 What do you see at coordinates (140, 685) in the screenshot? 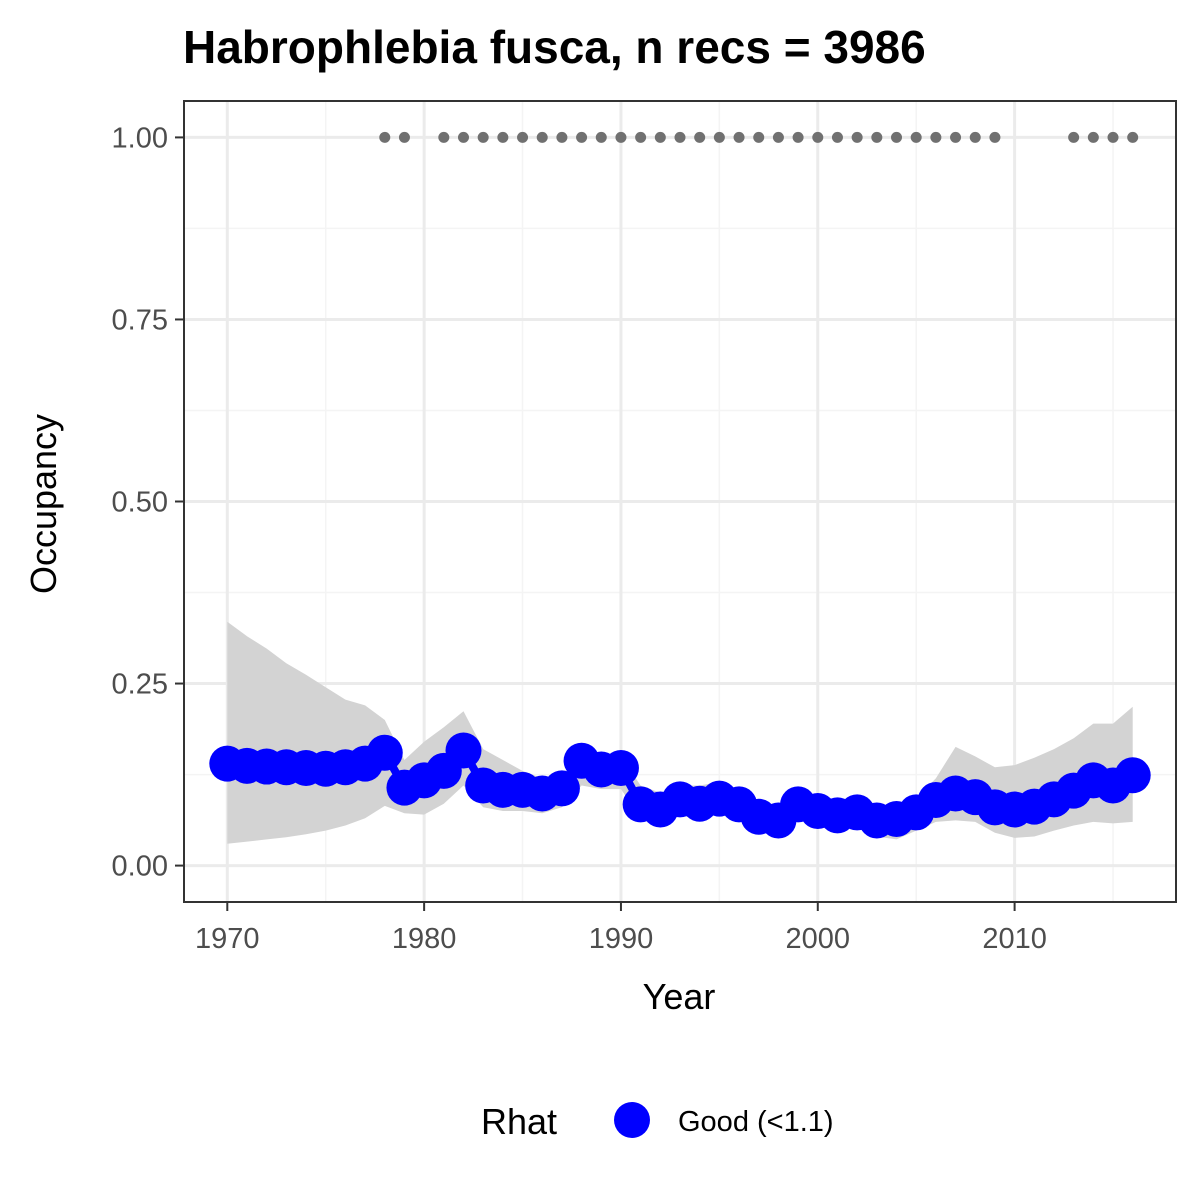
I see `y-tick-label: 0.25` at bounding box center [140, 685].